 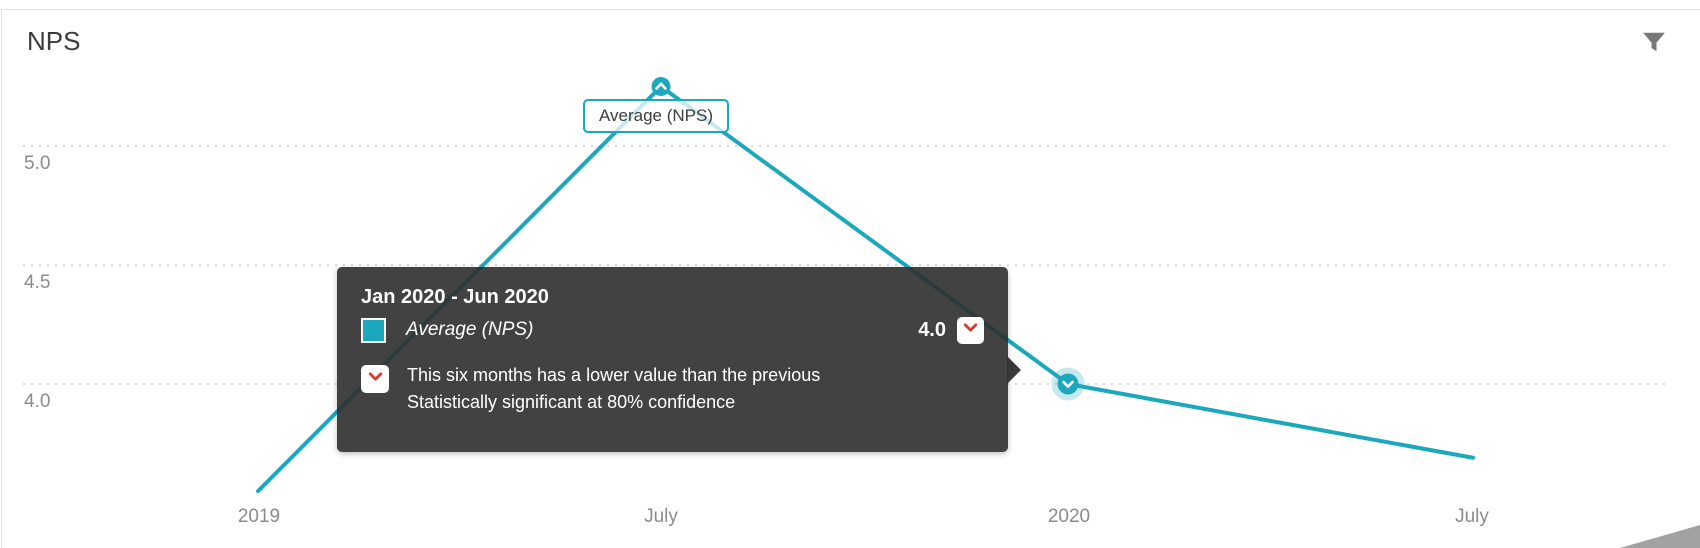 I want to click on significance-lower-badge, so click(x=375, y=379).